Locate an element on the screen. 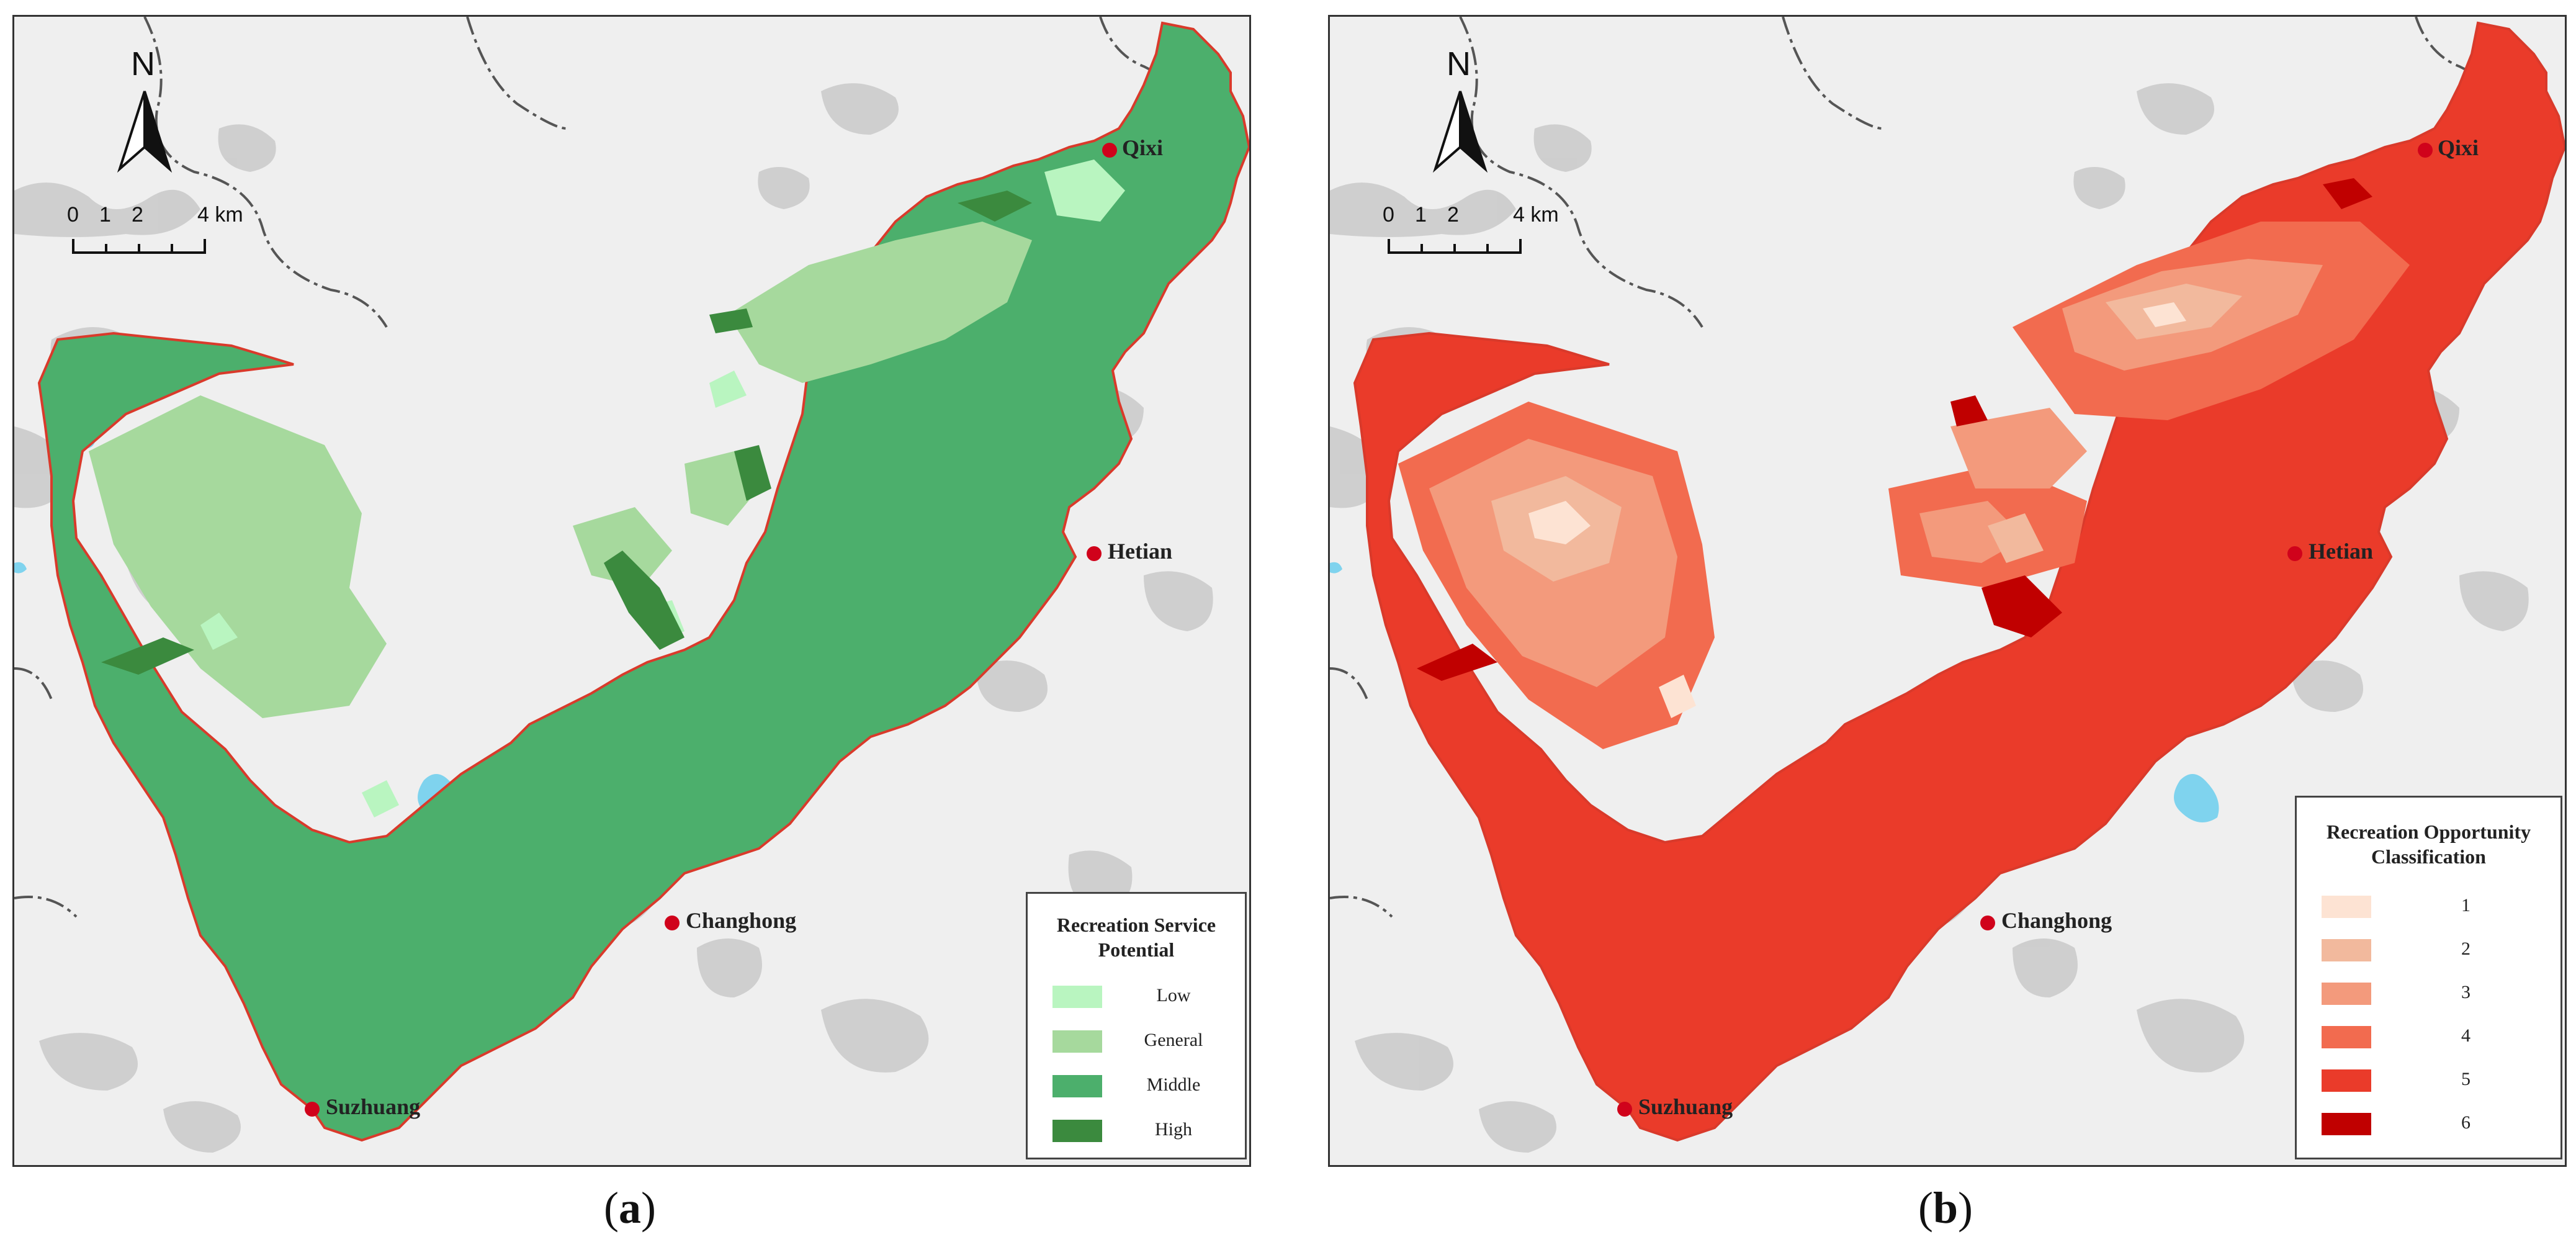  legend-label: Low is located at coordinates (1173, 995).